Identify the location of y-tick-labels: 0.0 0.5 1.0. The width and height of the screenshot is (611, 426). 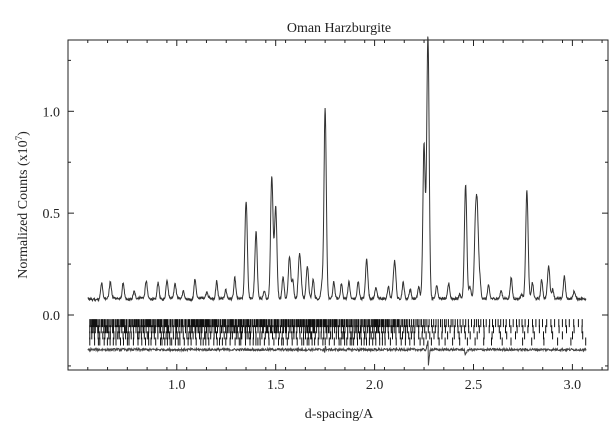
(52, 214).